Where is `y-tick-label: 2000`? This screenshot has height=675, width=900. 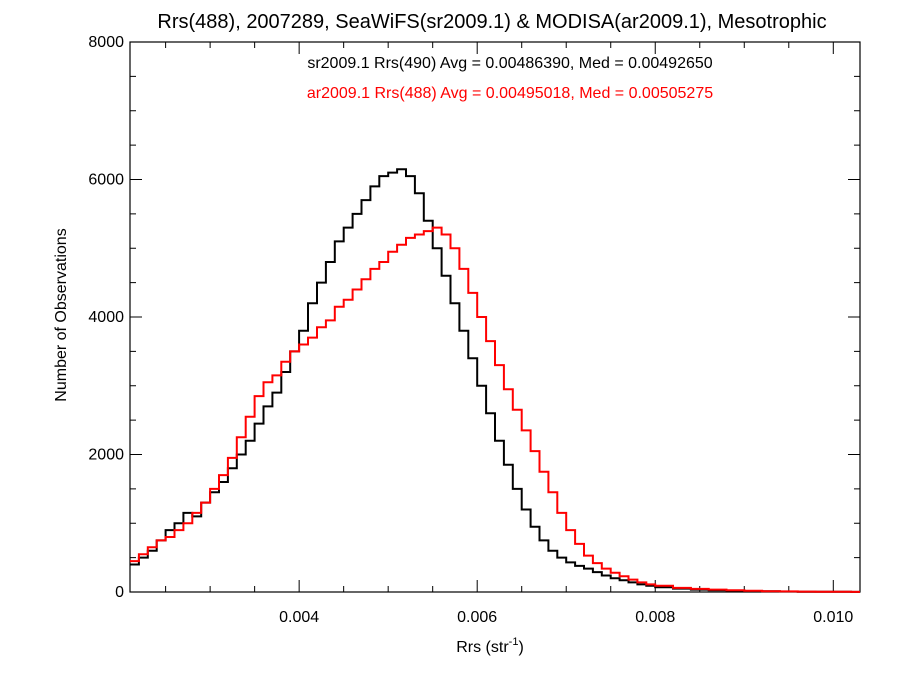
y-tick-label: 2000 is located at coordinates (106, 455).